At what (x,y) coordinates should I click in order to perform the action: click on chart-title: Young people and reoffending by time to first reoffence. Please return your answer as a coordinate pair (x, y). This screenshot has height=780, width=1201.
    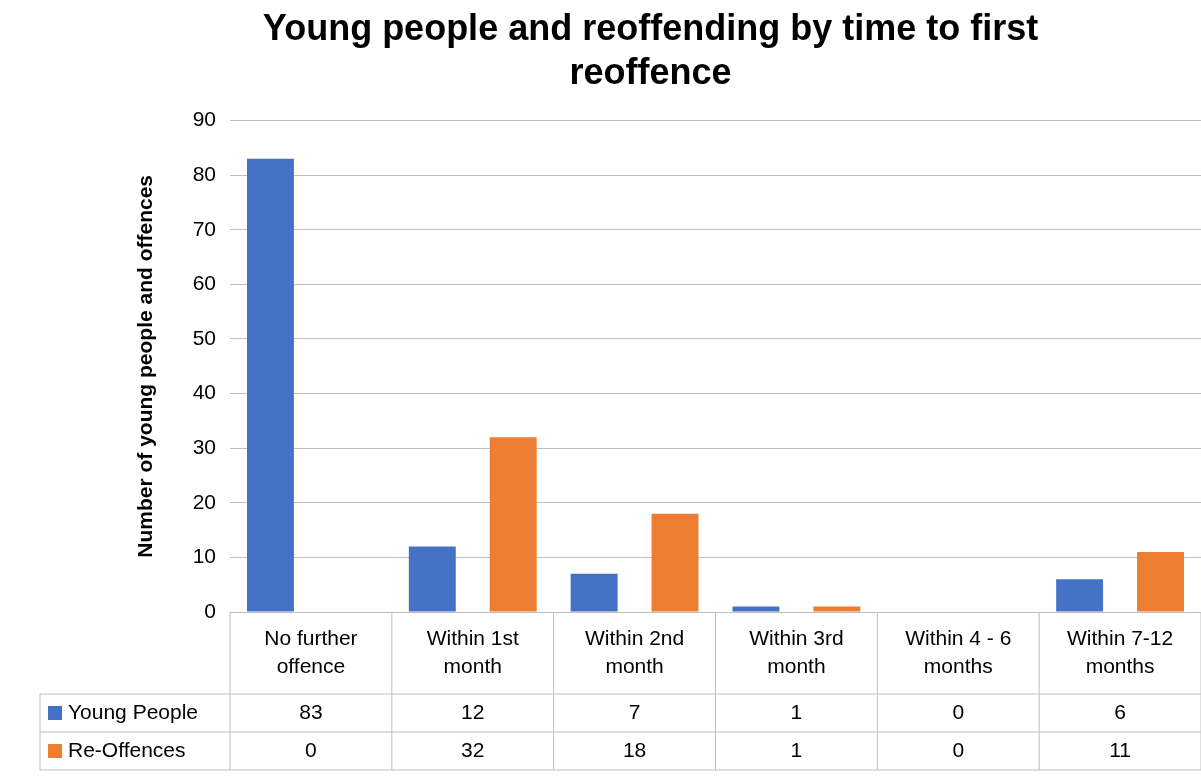
    Looking at the image, I should click on (650, 50).